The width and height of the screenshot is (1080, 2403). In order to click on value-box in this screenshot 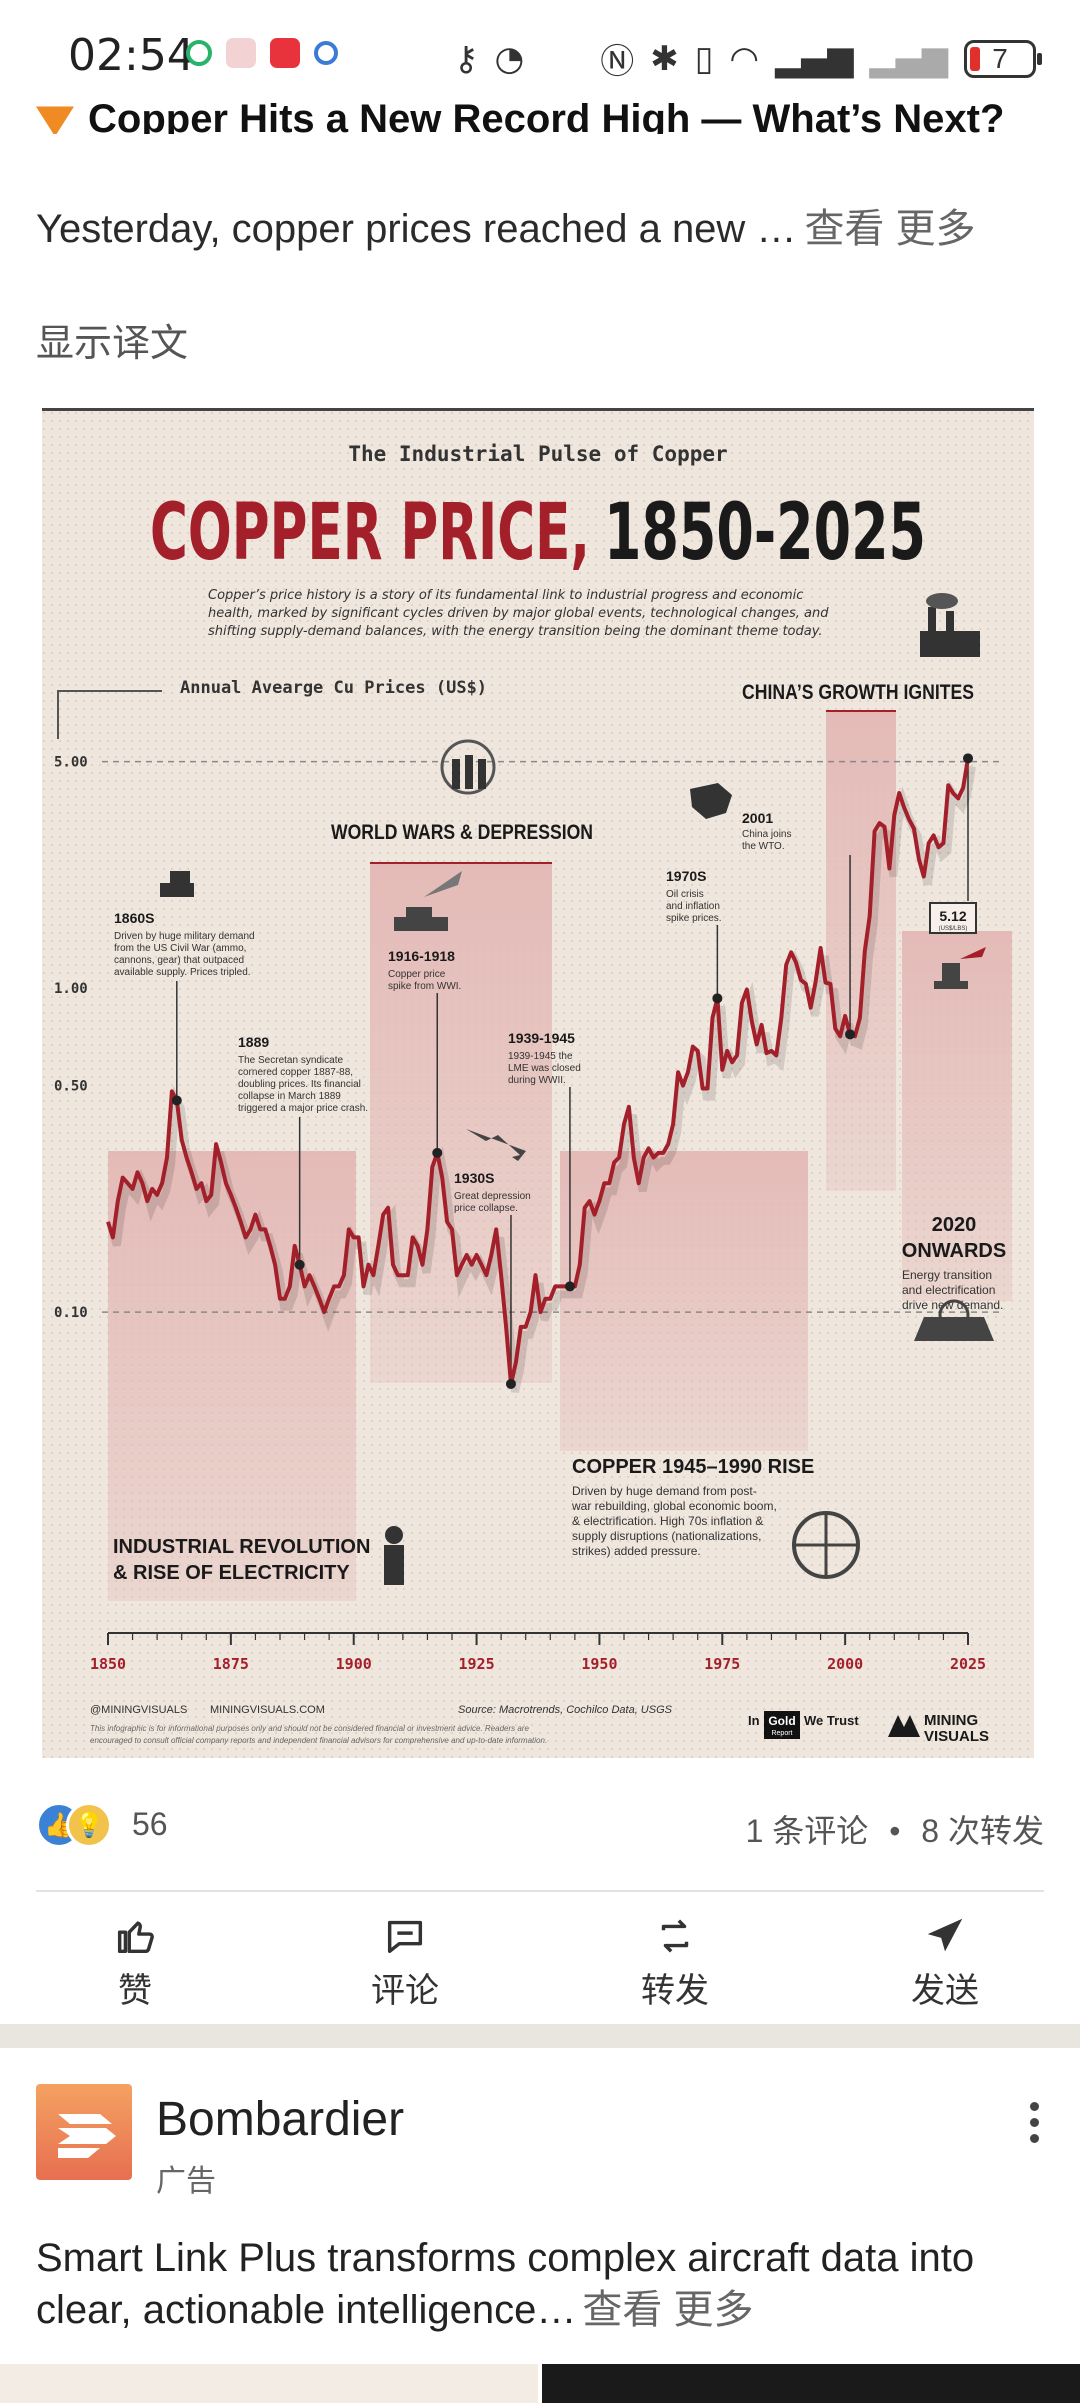, I will do `click(953, 918)`.